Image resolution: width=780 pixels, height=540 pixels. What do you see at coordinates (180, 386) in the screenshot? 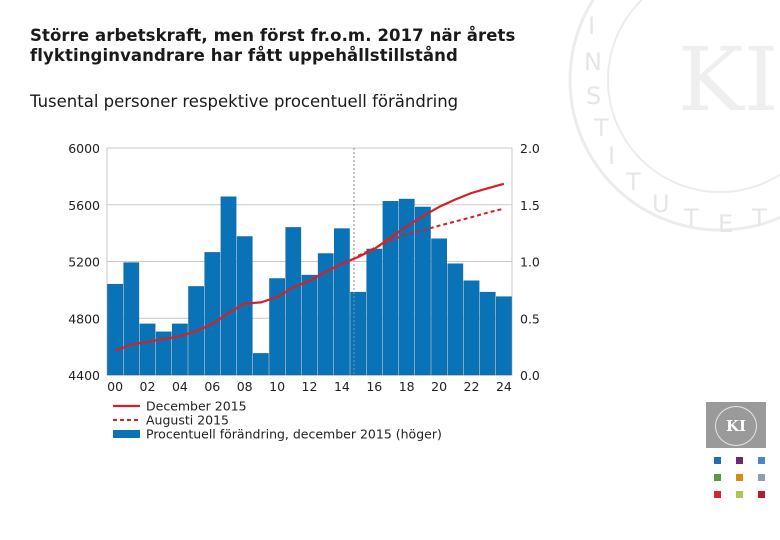
I see `x-tick-label: 04` at bounding box center [180, 386].